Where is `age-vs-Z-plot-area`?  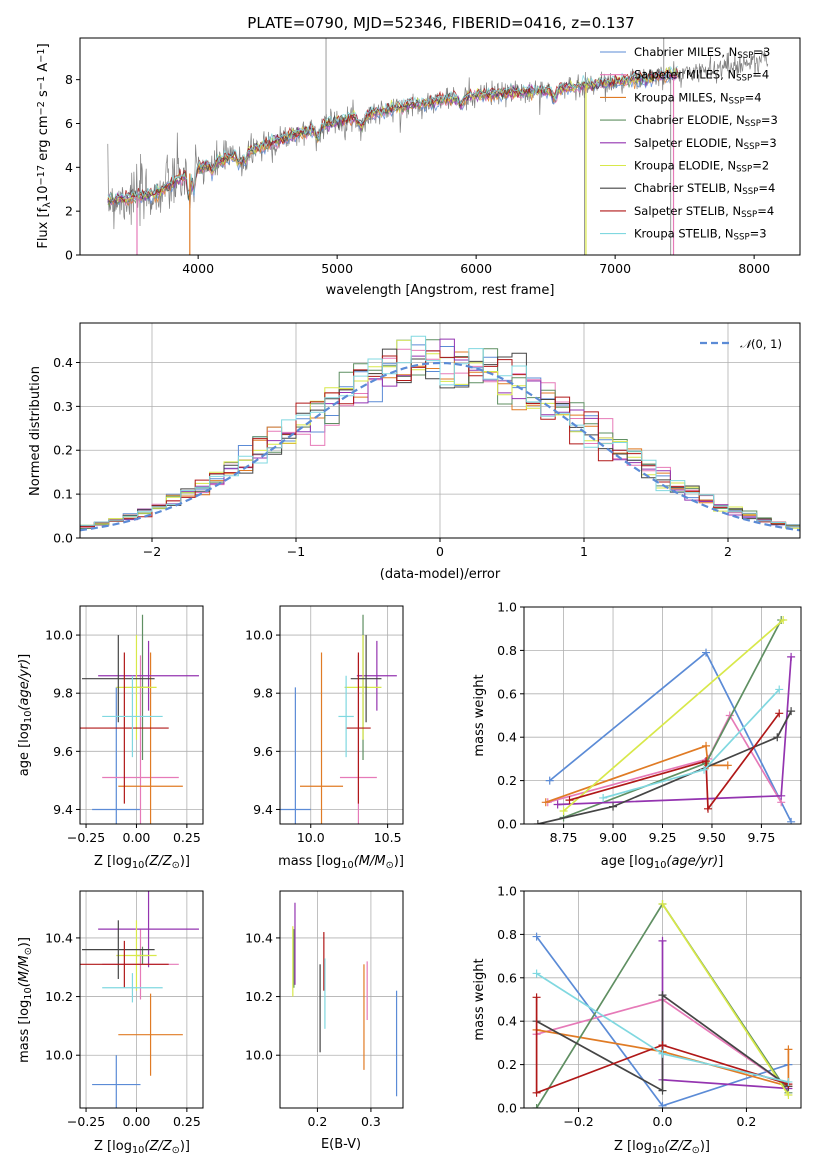
age-vs-Z-plot-area is located at coordinates (139, 719).